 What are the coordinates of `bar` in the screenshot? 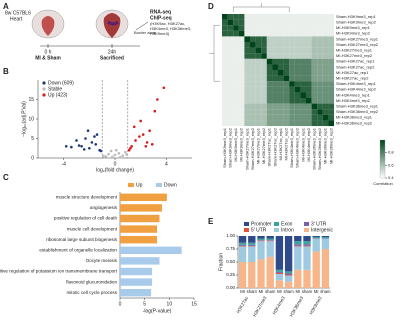 It's located at (138, 239).